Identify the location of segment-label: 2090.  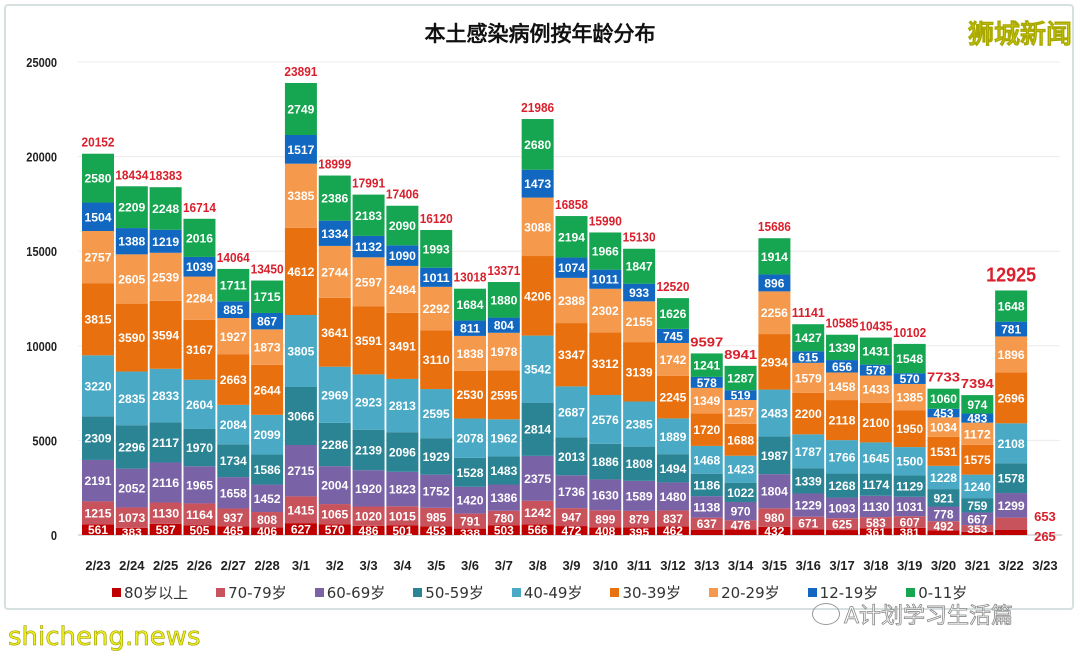
(402, 226).